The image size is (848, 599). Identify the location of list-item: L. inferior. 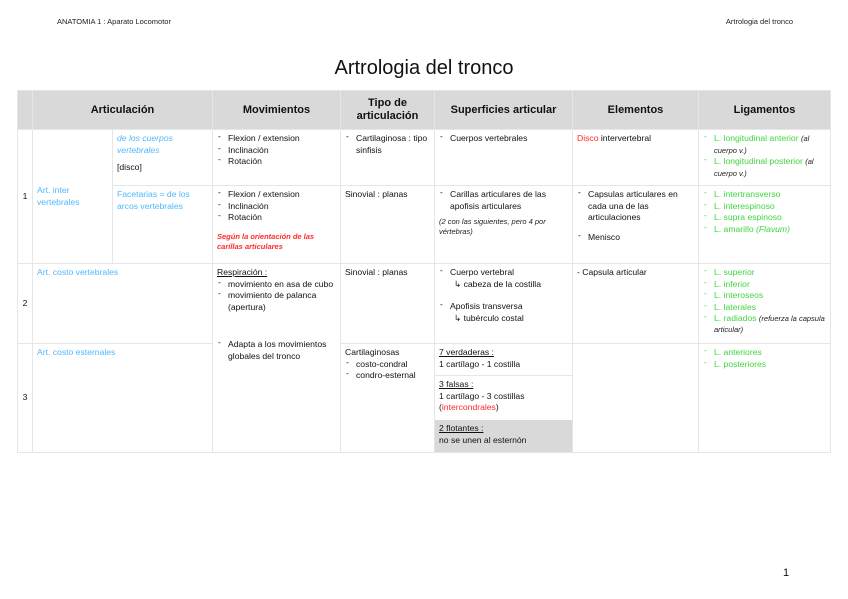
(764, 284).